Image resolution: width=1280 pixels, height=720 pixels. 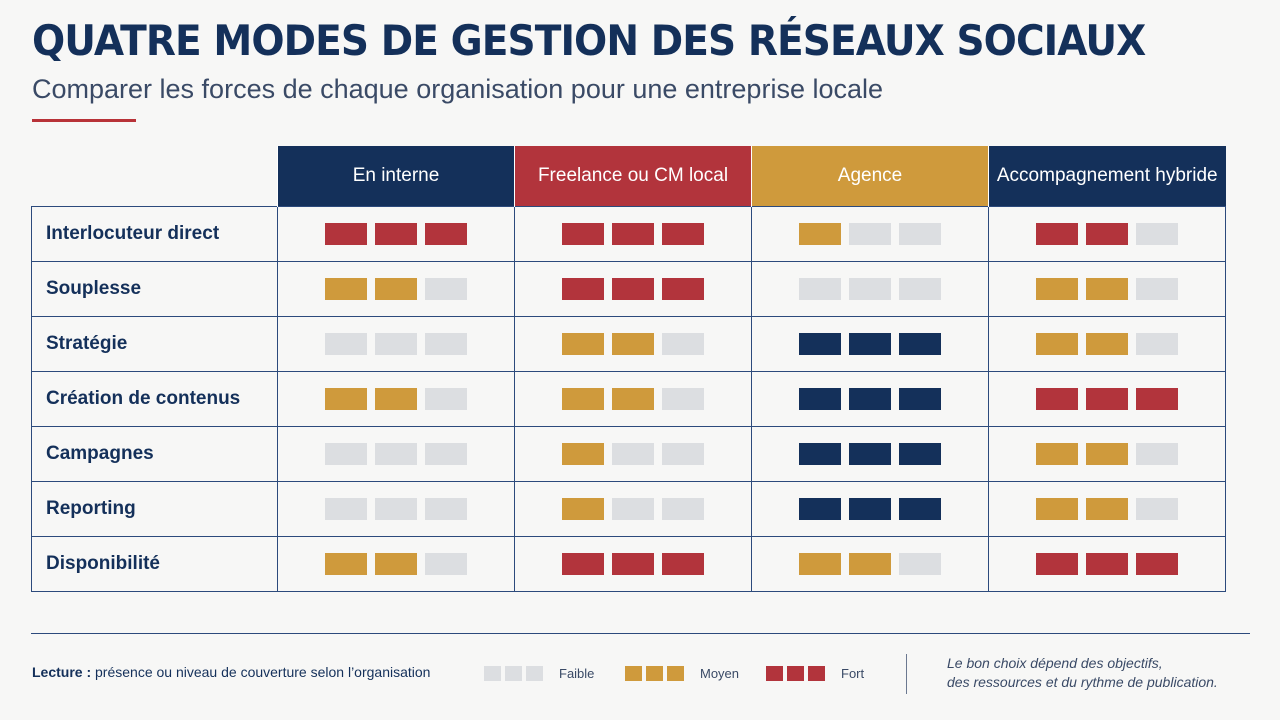 What do you see at coordinates (577, 673) in the screenshot?
I see `legend-label-faible: Faible` at bounding box center [577, 673].